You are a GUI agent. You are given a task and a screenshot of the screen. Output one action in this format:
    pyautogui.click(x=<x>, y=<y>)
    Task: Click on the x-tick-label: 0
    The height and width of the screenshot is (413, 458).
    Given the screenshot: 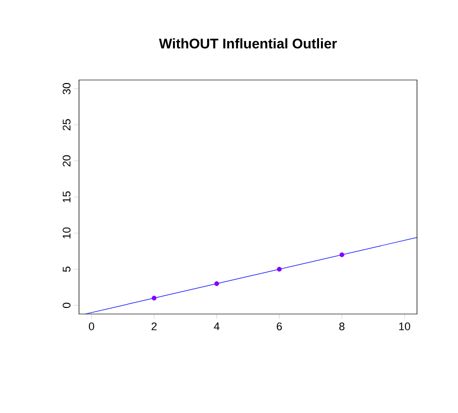 What is the action you would take?
    pyautogui.click(x=91, y=326)
    